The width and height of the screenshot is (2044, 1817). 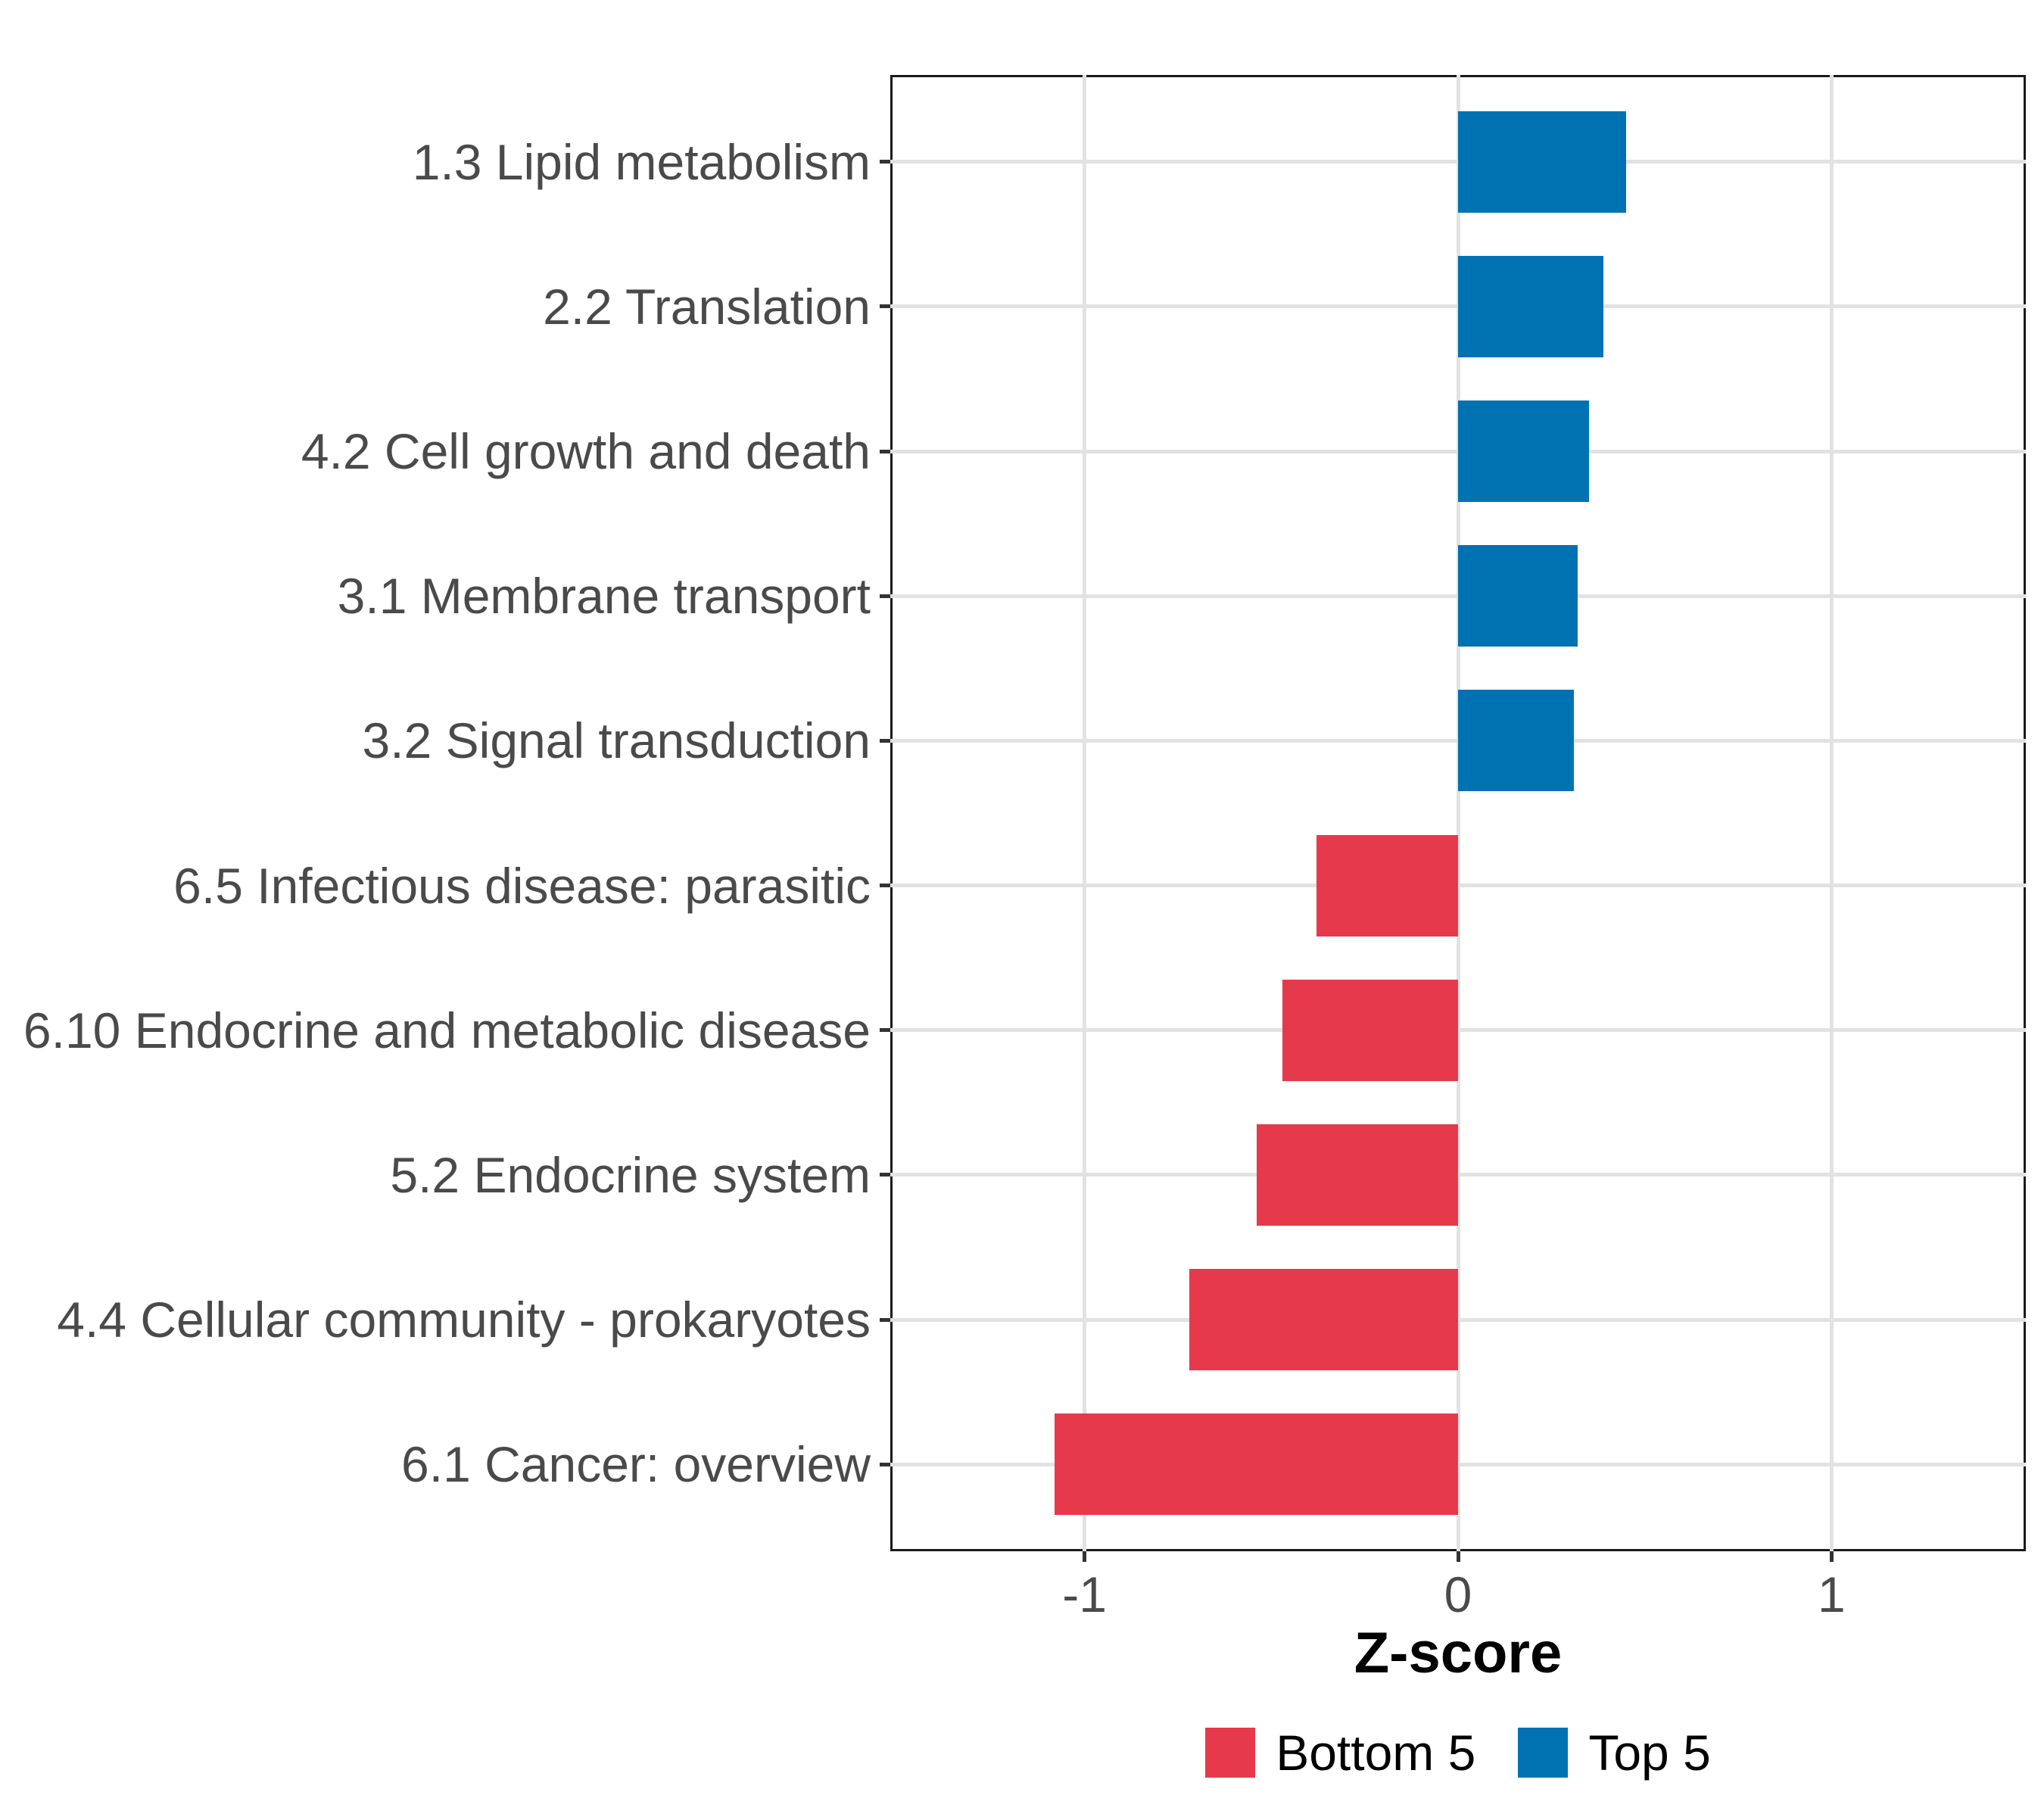 What do you see at coordinates (641, 161) in the screenshot?
I see `y-axis-label: 1.3 Lipid metabolism` at bounding box center [641, 161].